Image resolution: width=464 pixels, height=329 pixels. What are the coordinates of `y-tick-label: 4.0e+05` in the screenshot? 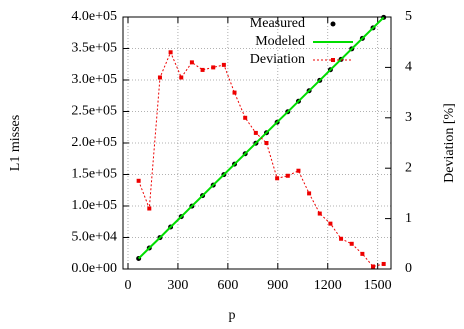 It's located at (94, 16).